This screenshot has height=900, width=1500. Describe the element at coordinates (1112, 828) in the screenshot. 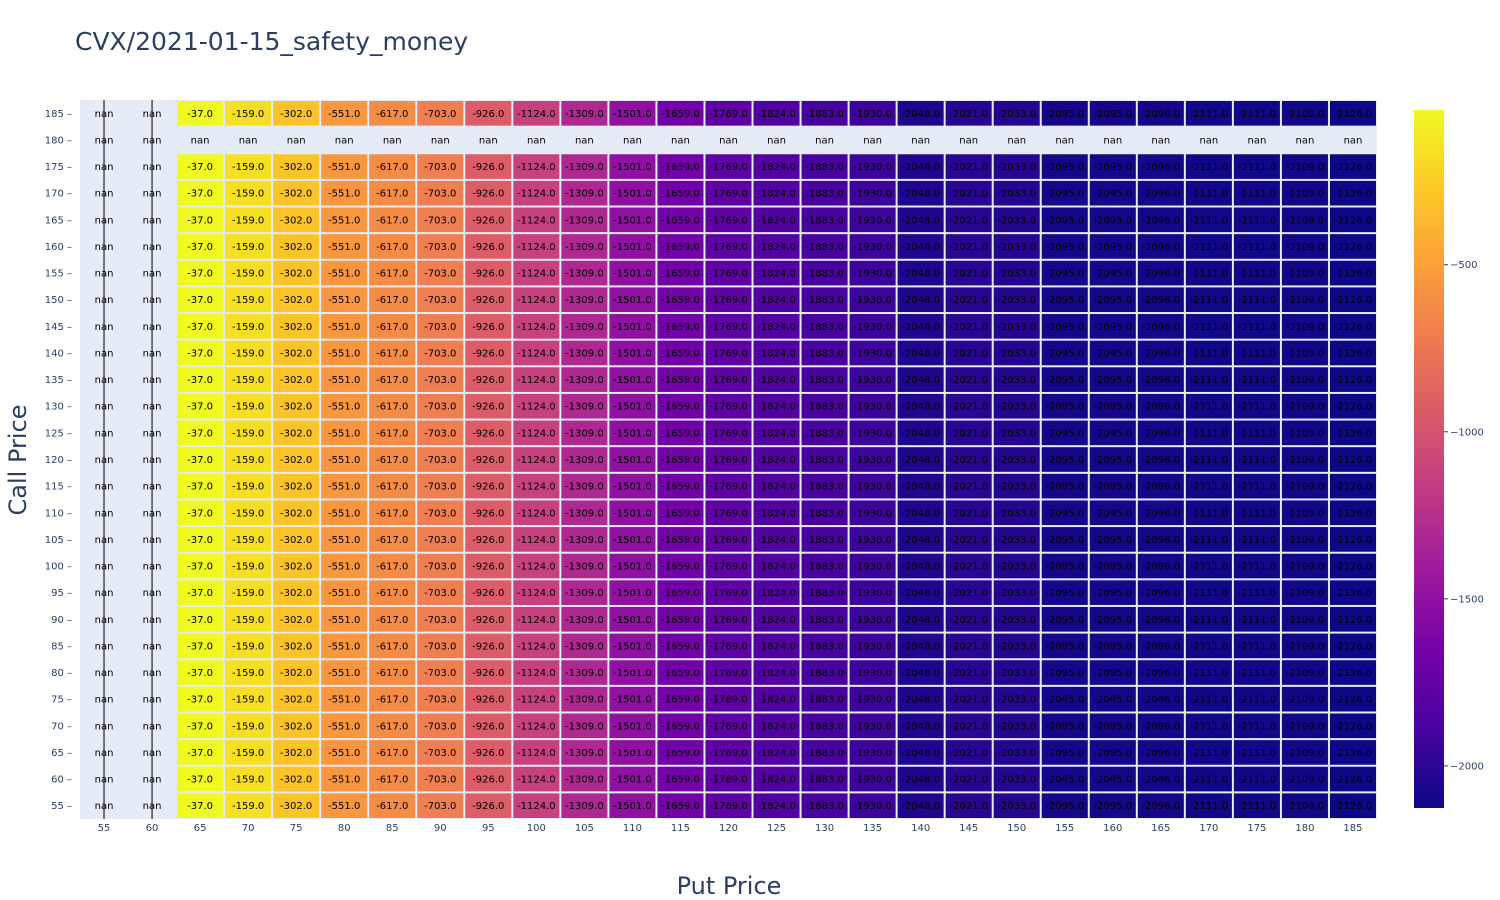

I see `x-tick-label: 160` at that location.